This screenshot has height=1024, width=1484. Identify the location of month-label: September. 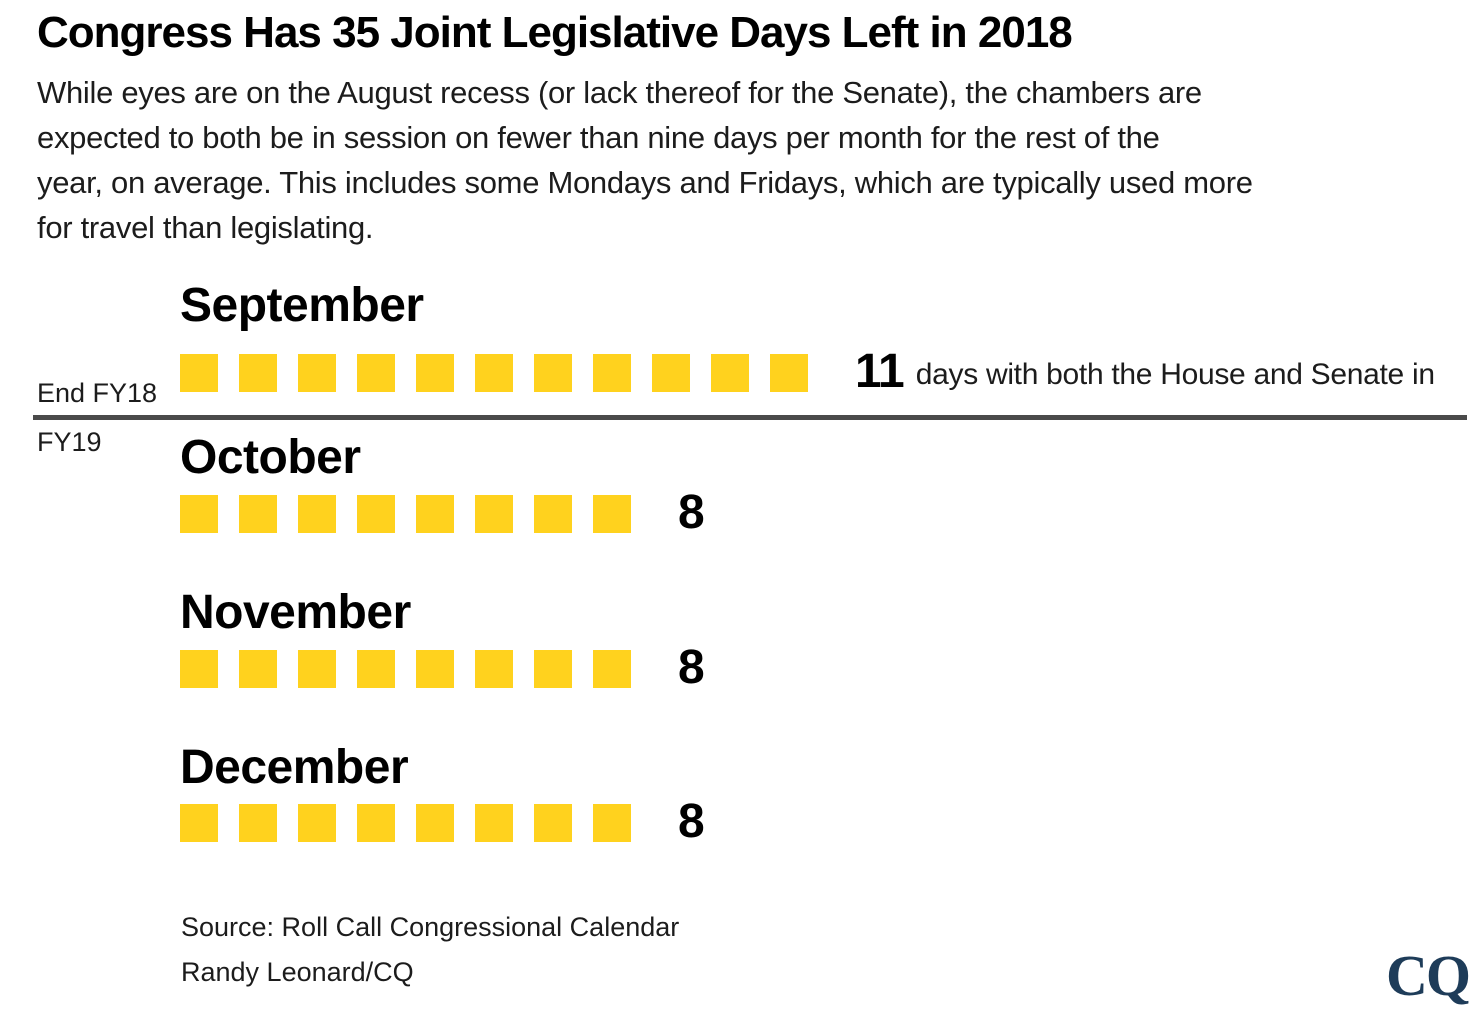
(302, 305).